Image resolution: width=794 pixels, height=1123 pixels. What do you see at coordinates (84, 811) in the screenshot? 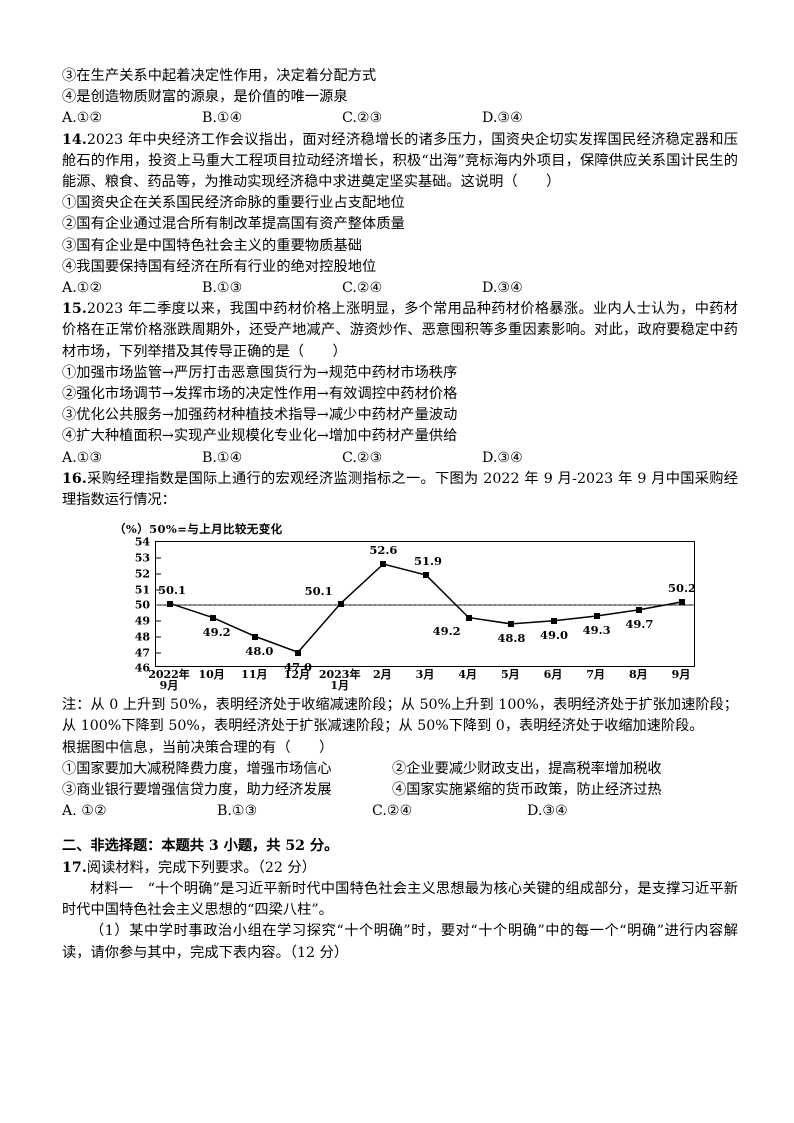
I see `q16-choice-a: A. ①②` at bounding box center [84, 811].